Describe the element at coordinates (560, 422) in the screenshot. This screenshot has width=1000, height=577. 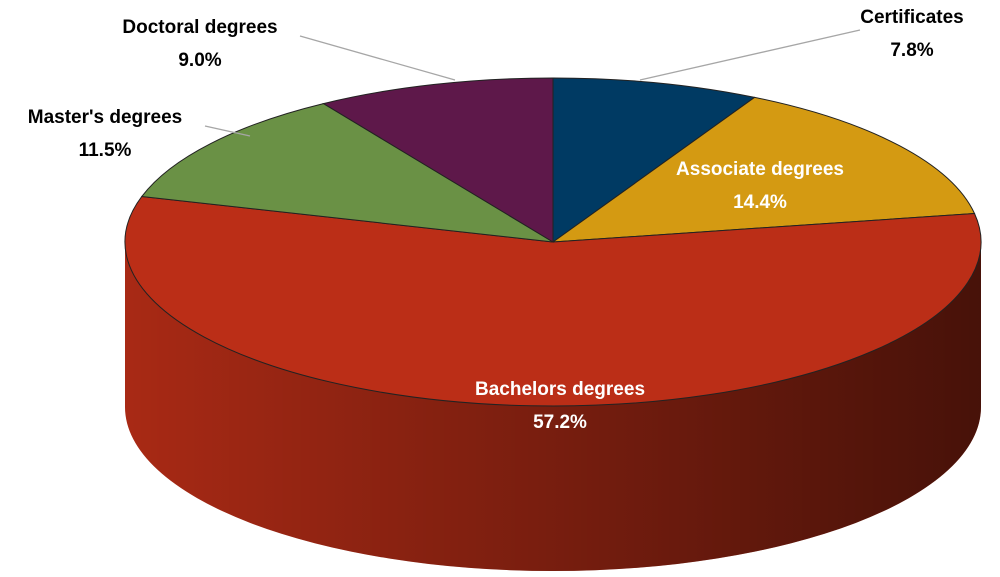
I see `slice-value-label: 57.2%` at that location.